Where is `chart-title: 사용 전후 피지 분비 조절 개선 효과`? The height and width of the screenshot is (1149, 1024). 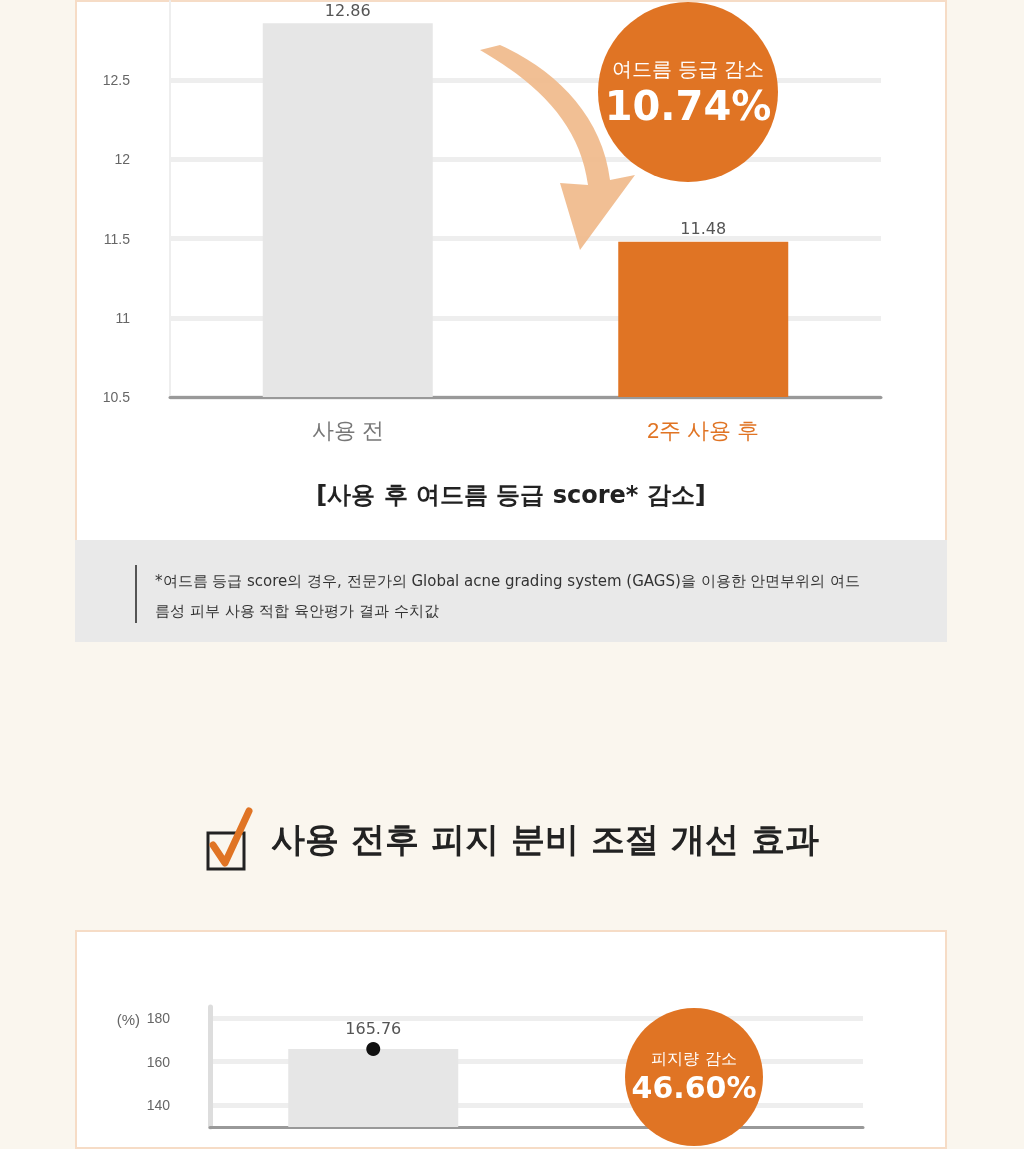 chart-title: 사용 전후 피지 분비 조절 개선 효과 is located at coordinates (545, 839).